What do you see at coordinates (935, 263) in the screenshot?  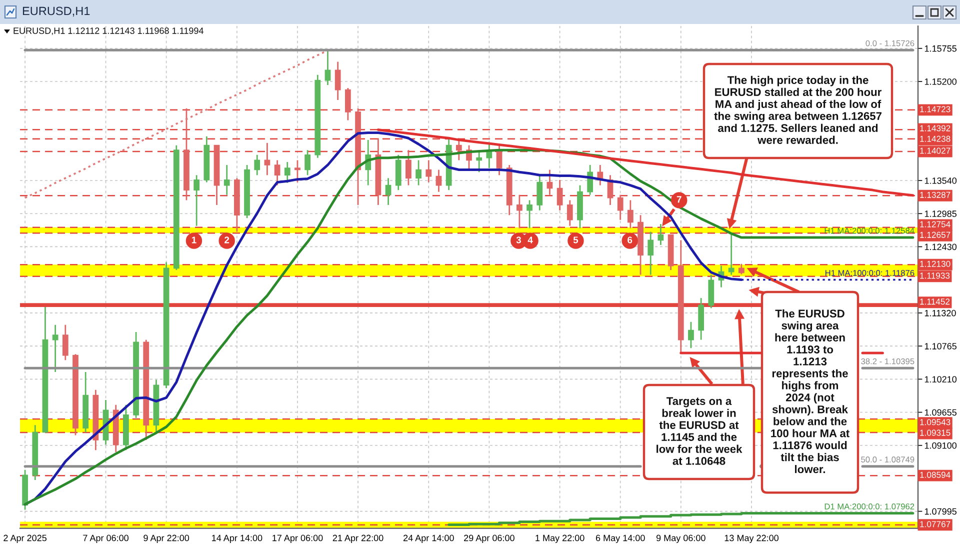 I see `ref-line-label: 1.12130` at bounding box center [935, 263].